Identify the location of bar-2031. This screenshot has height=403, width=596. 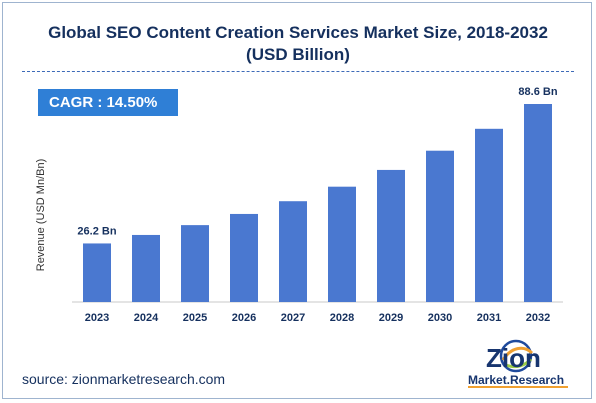
(489, 215).